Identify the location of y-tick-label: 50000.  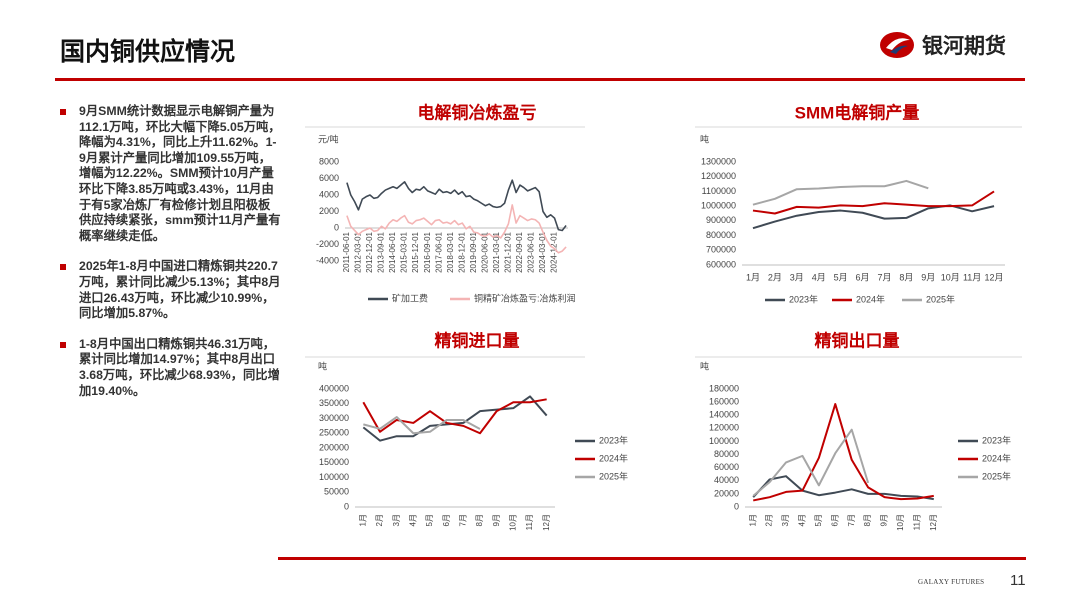
(336, 492).